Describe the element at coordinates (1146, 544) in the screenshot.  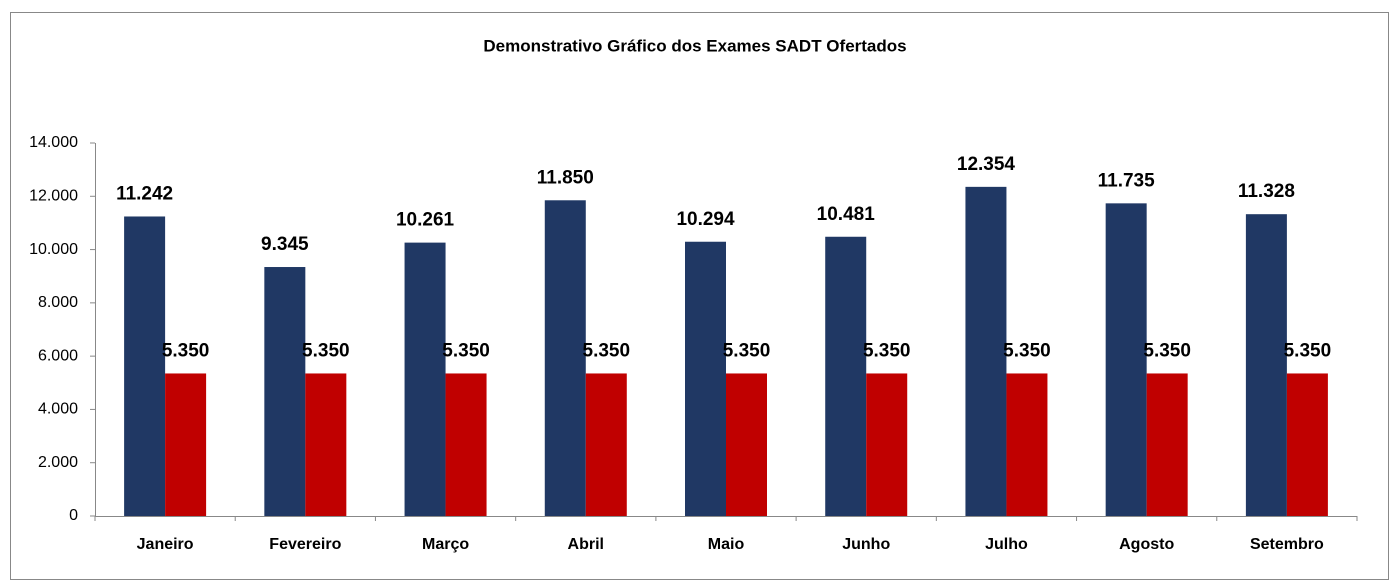
I see `x-tick-label: Agosto` at that location.